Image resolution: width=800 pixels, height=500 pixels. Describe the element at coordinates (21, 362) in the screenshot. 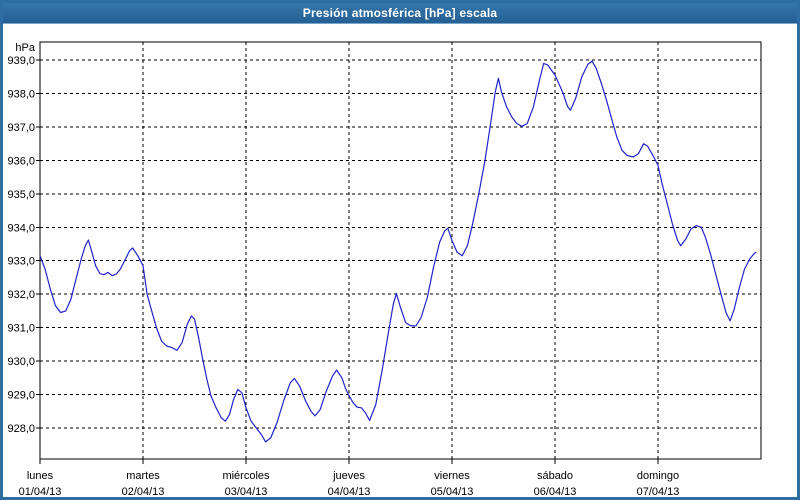

I see `y-tick-label: 930,0` at that location.